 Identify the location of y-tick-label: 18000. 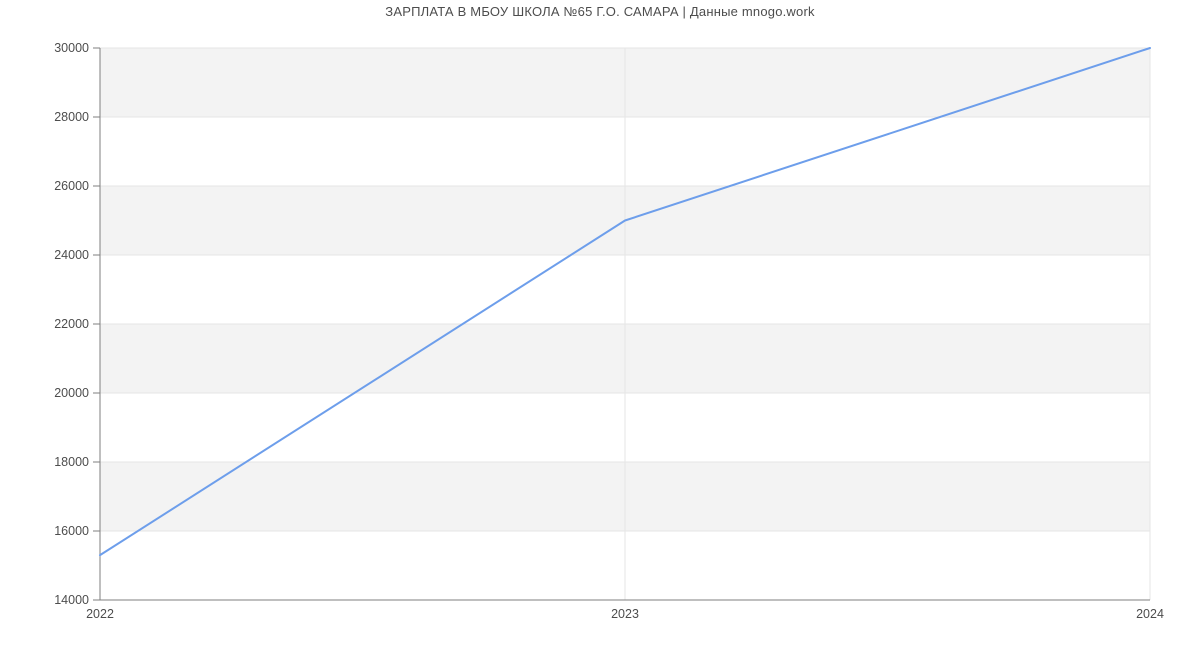
(71, 462).